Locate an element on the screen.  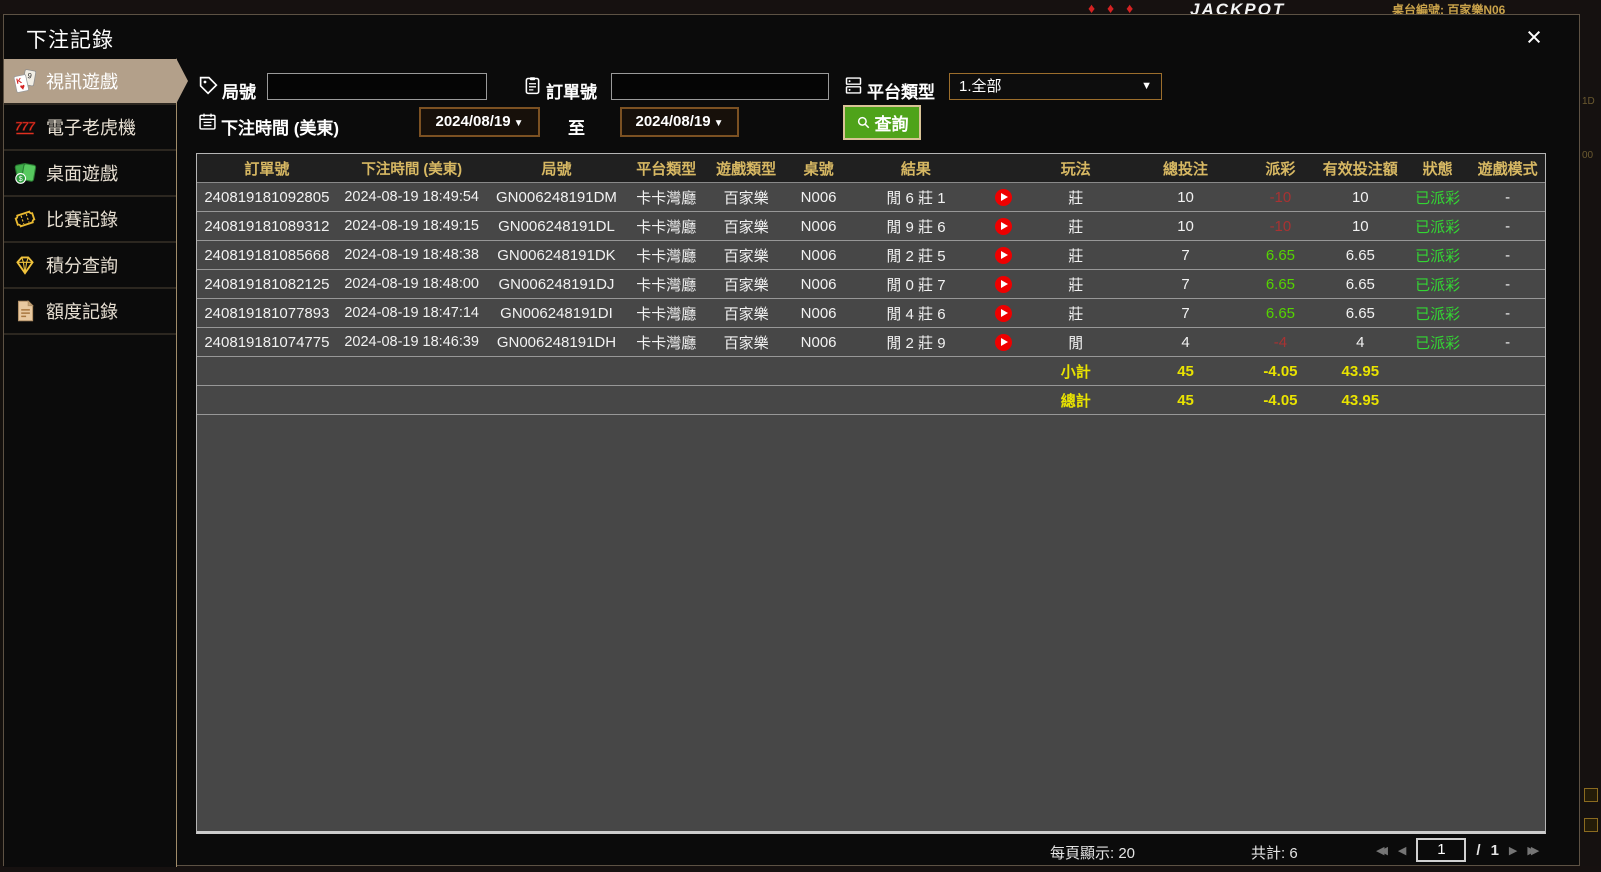
grand-total-row: 總計 45 -4.05 43.95 is located at coordinates (871, 400).